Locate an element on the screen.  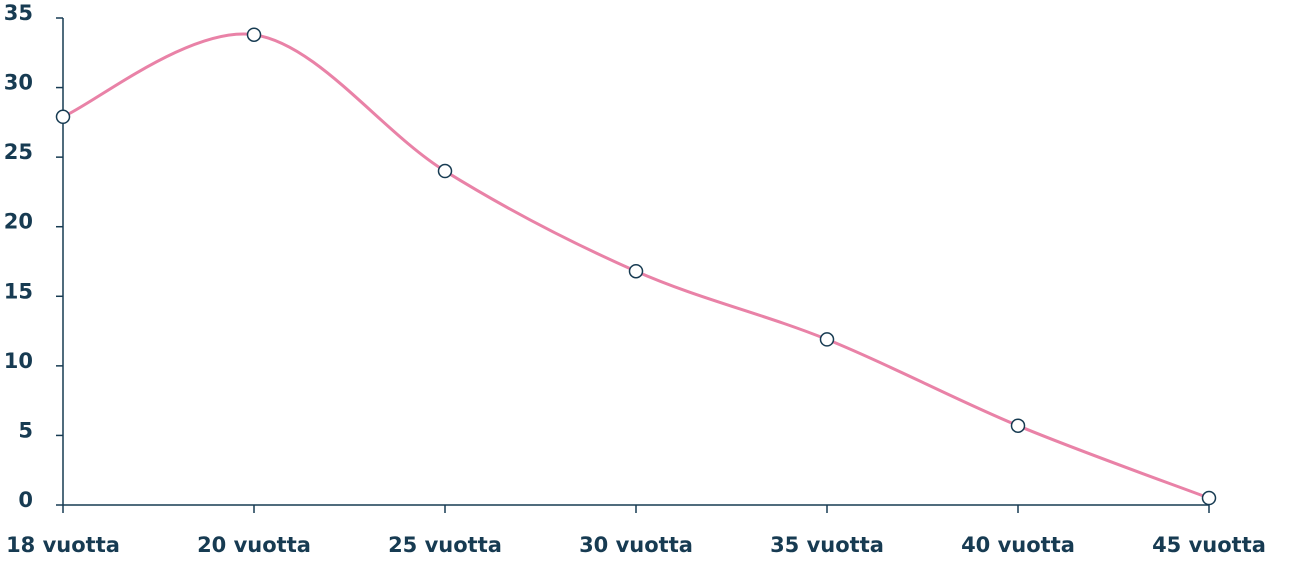
x-tick-label: 18 vuotta is located at coordinates (63, 545).